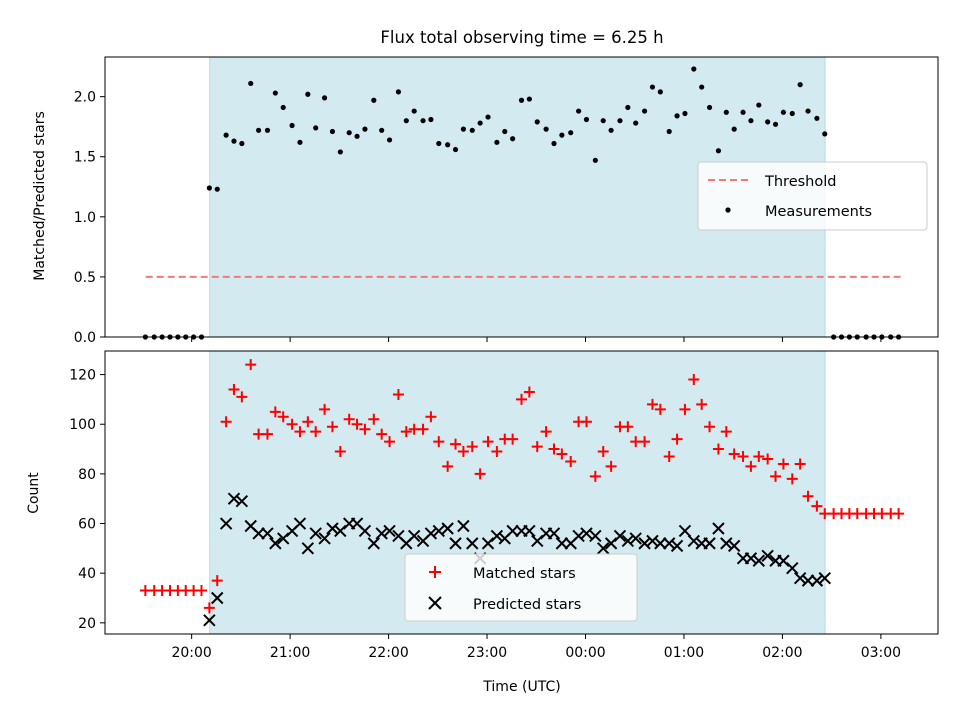  I want to click on y-tick-label: 0.0, so click(85, 338).